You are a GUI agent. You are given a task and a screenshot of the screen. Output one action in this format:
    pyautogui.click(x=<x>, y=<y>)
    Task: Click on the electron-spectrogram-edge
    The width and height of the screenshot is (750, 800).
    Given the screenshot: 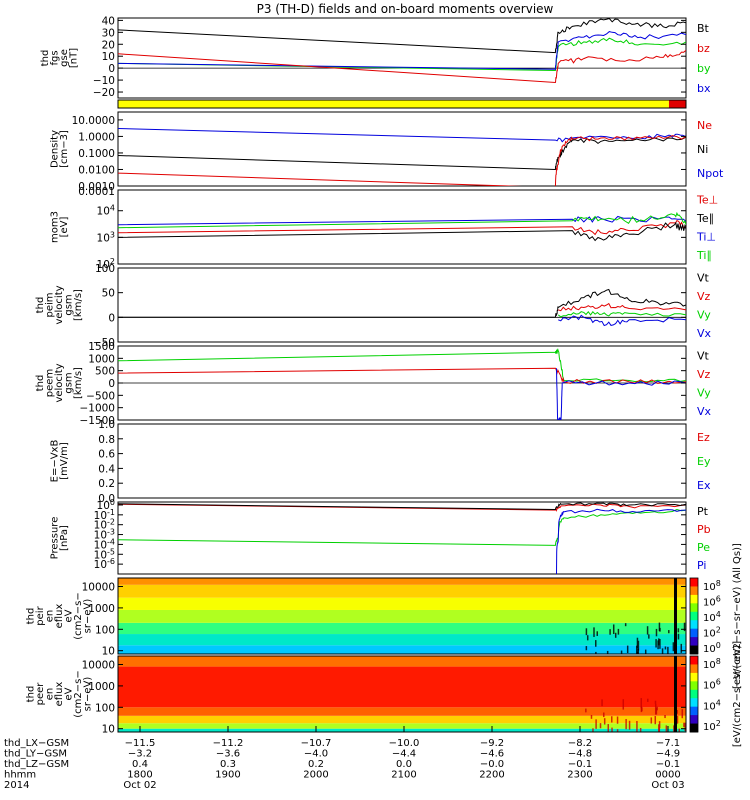 What is the action you would take?
    pyautogui.click(x=675, y=694)
    